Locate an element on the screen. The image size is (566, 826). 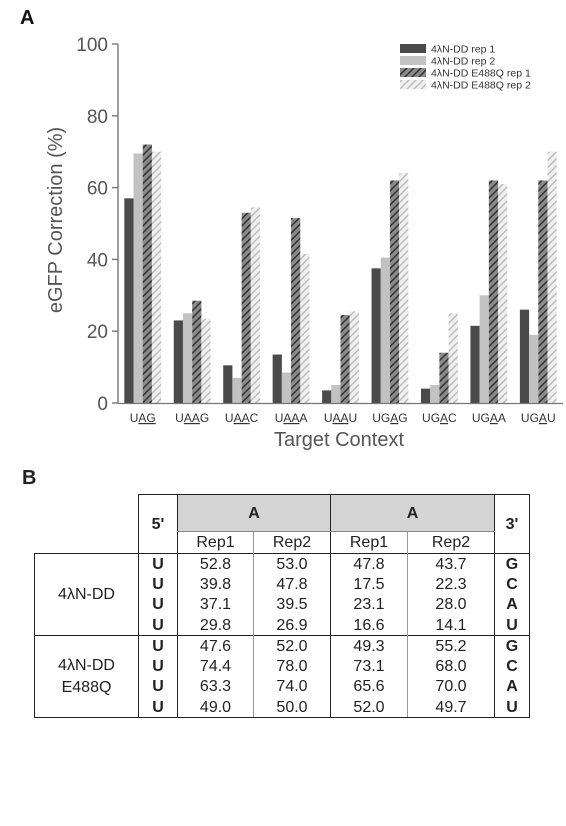
table-row: 4λN-DD U 52.8 53.0 47.8 43.7 G is located at coordinates (282, 594).